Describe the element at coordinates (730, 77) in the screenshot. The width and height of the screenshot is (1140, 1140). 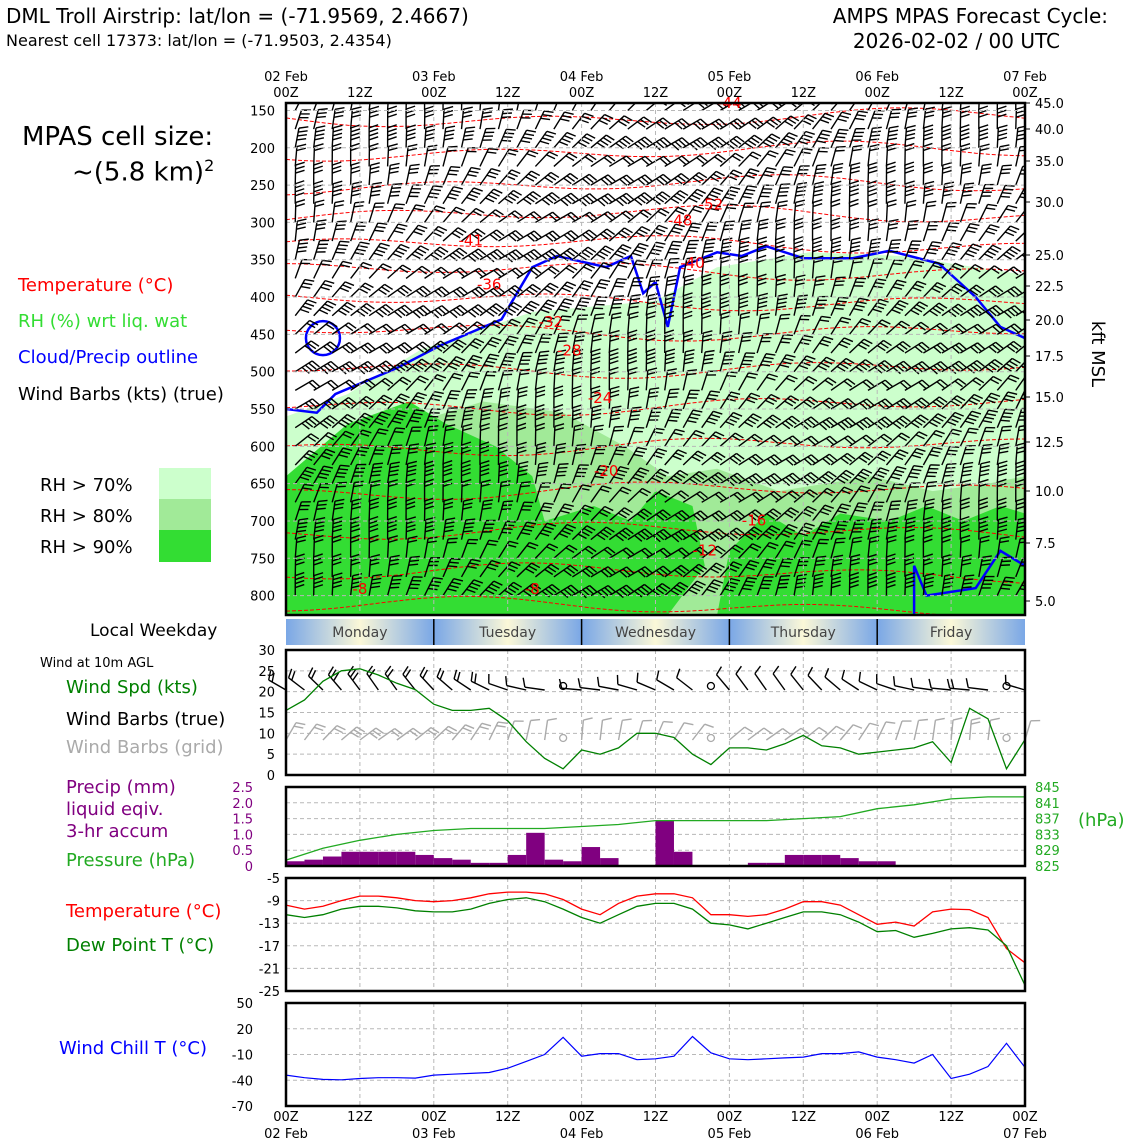
I see `top-date-label: 05 Feb` at that location.